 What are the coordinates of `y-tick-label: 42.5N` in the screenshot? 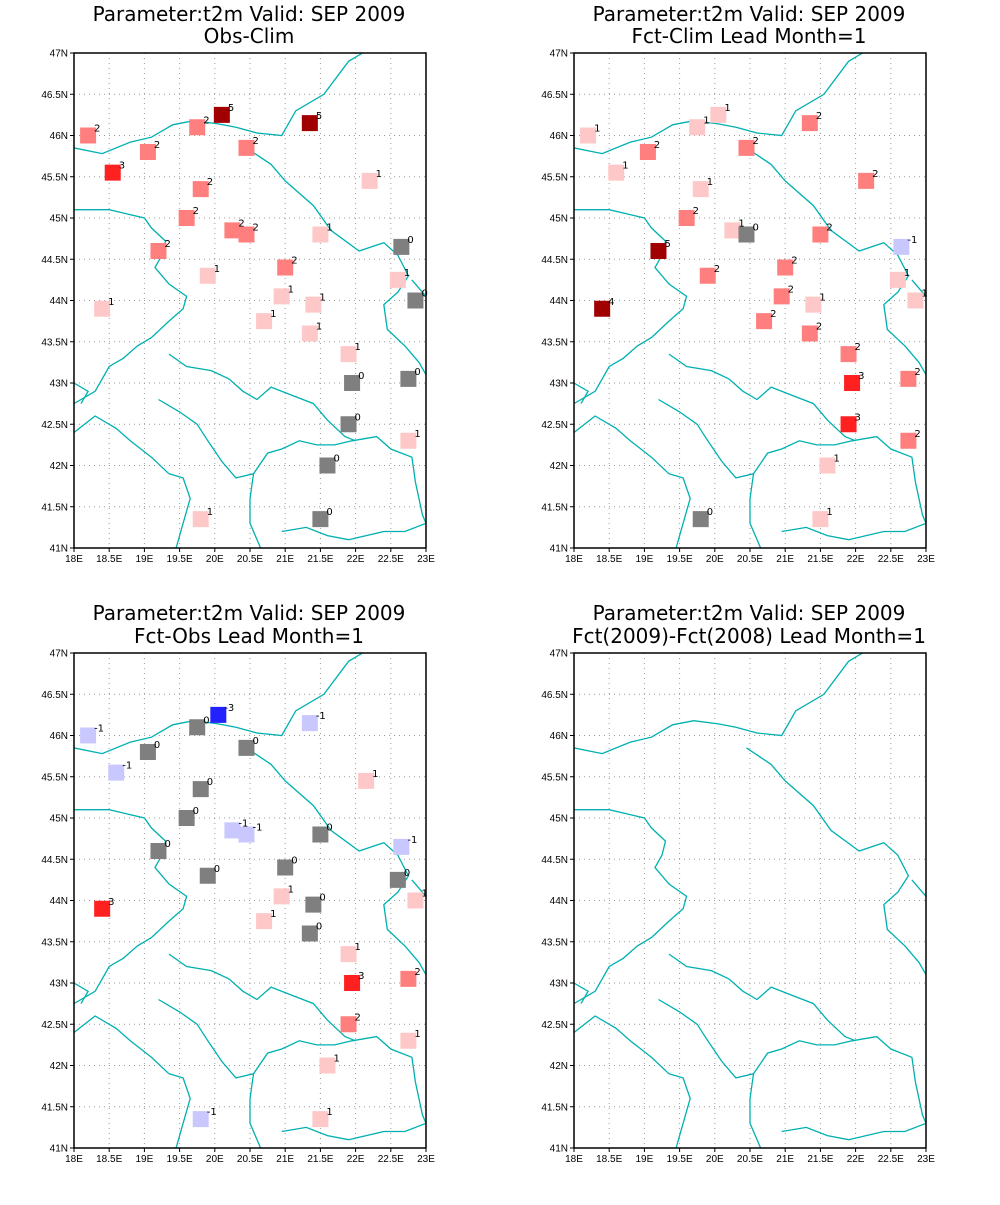 It's located at (554, 425).